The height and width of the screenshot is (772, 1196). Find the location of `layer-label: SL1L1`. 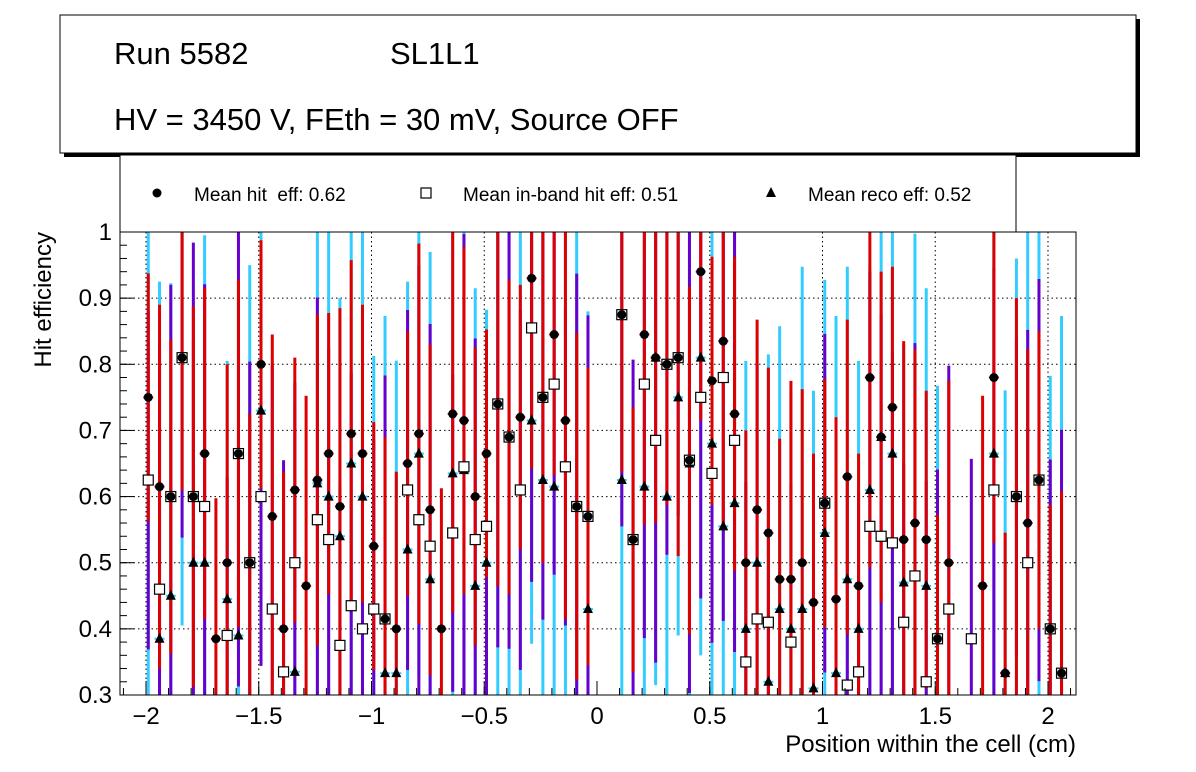

layer-label: SL1L1 is located at coordinates (435, 53).